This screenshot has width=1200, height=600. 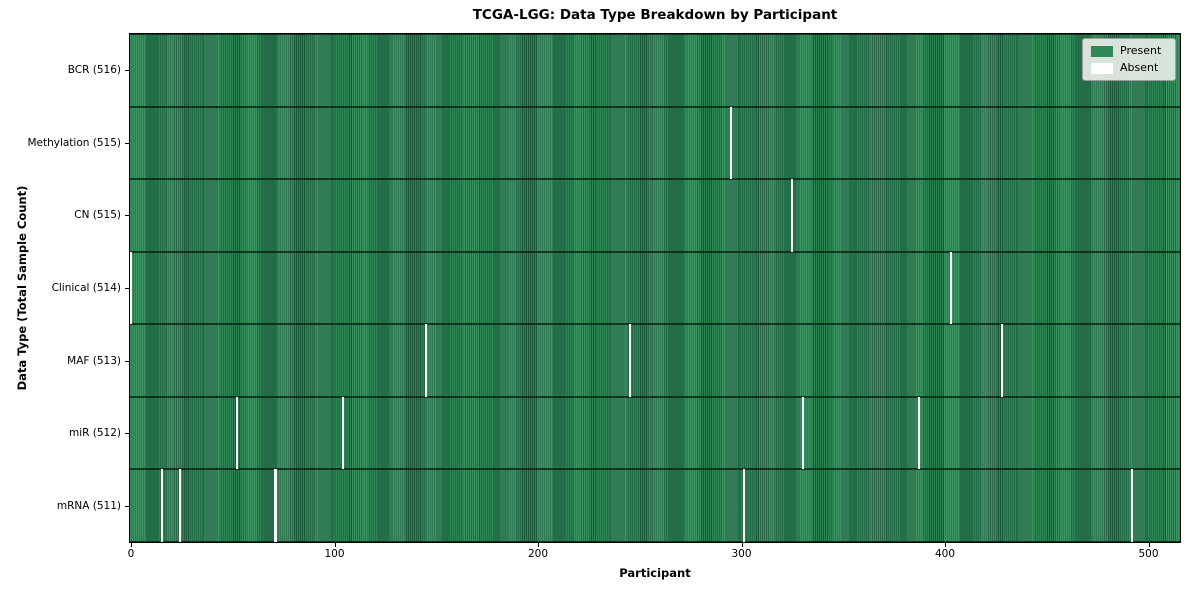 What do you see at coordinates (1129, 60) in the screenshot?
I see `legend: Present Absent` at bounding box center [1129, 60].